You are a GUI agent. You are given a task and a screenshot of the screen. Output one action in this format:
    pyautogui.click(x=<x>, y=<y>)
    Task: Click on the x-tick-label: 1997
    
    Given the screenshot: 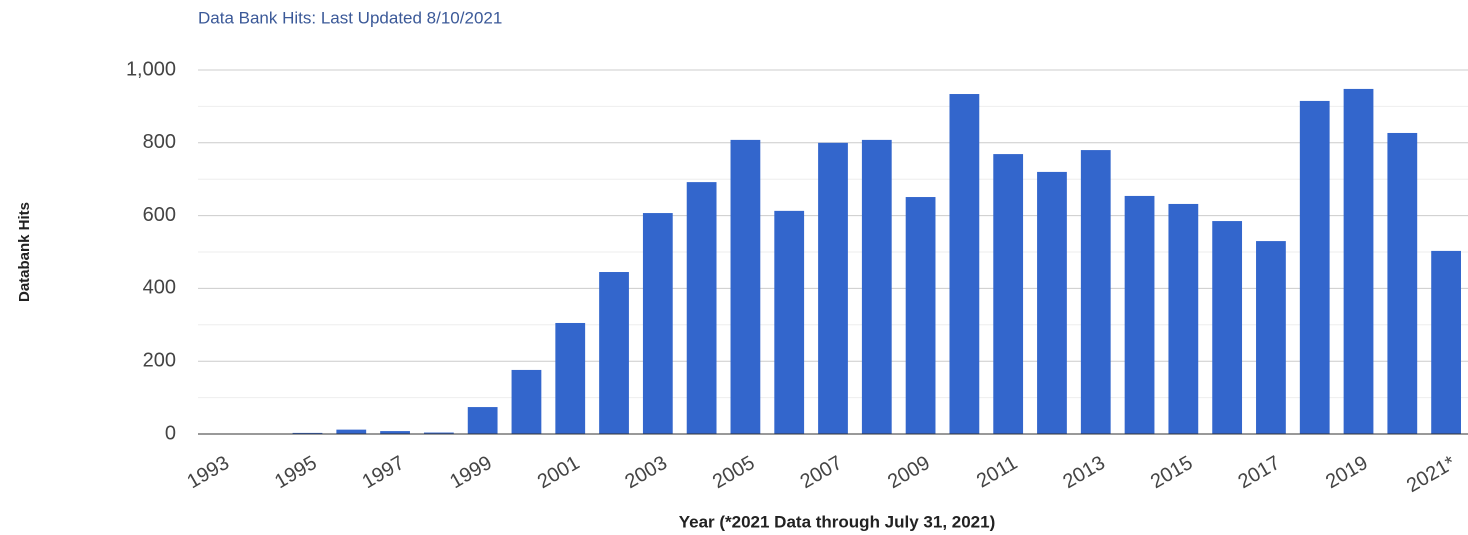 What is the action you would take?
    pyautogui.click(x=384, y=472)
    